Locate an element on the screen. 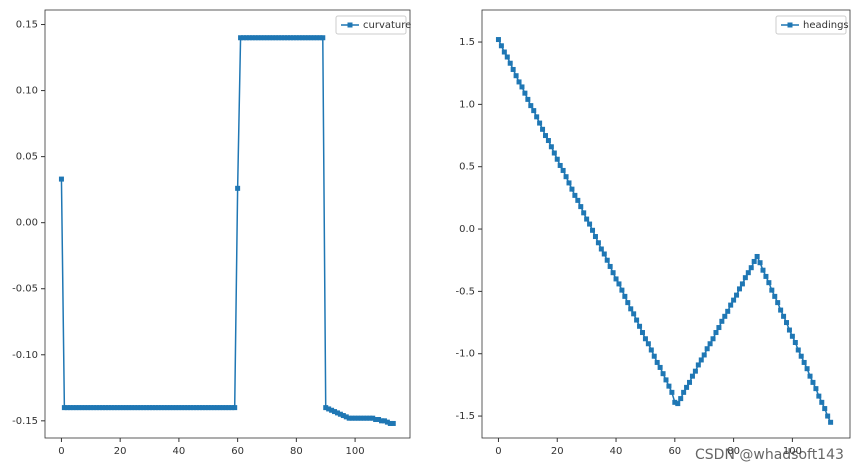 This screenshot has width=868, height=471. x-tick-label: 60 is located at coordinates (237, 451).